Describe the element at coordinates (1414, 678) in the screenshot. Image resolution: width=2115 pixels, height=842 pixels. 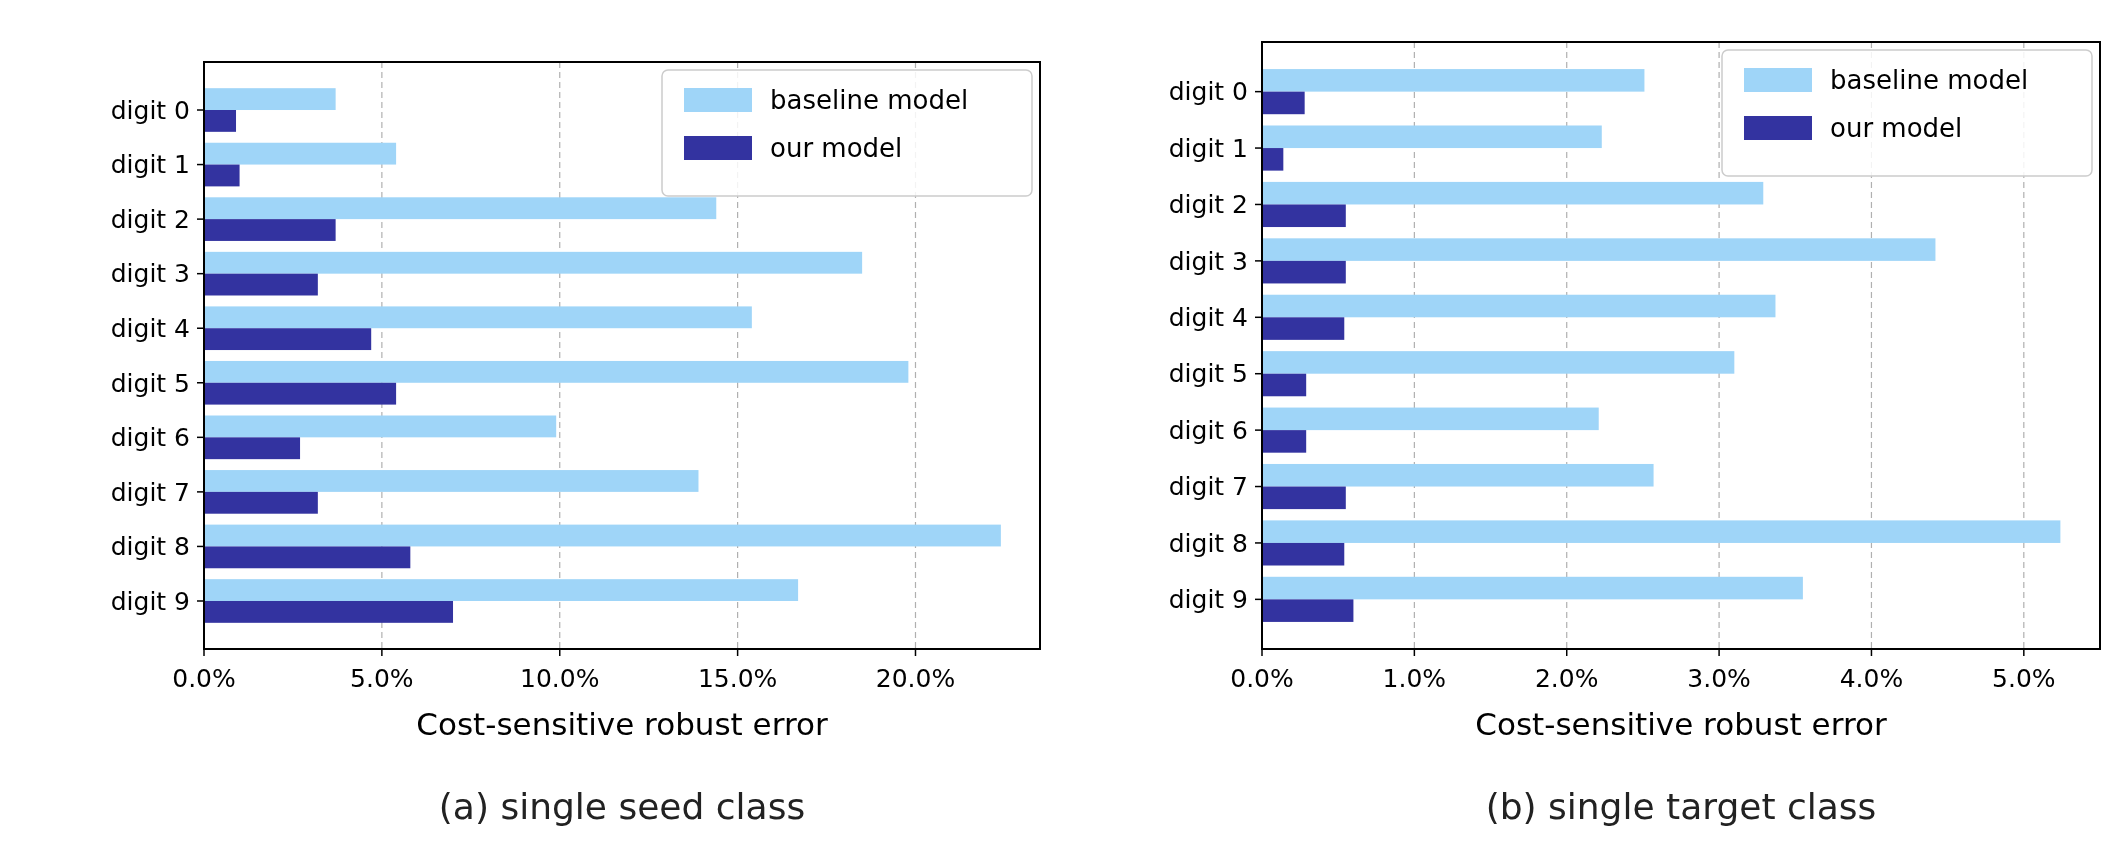
I see `x-tick-label: 1.0%` at that location.